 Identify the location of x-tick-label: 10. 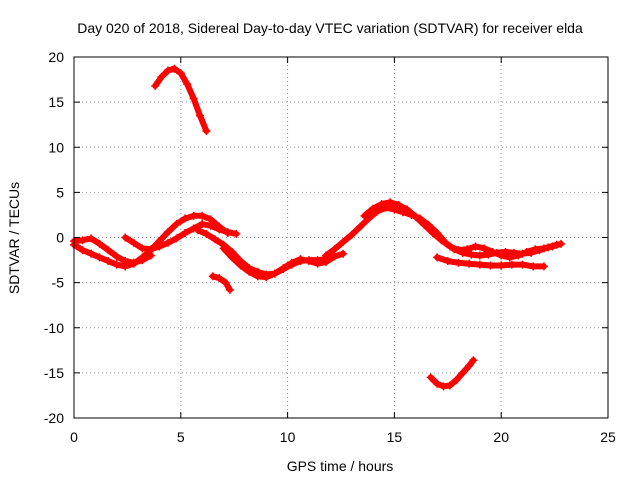
(288, 437).